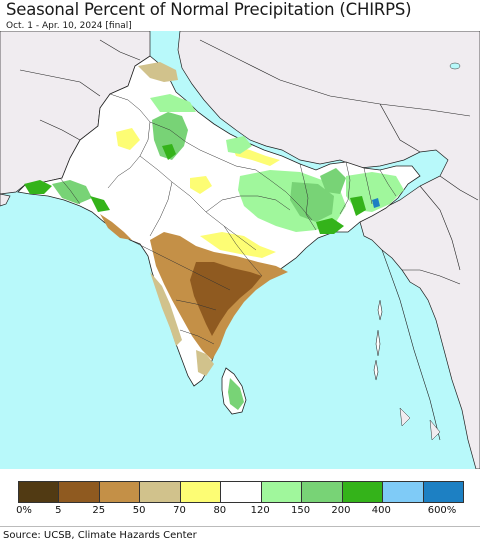  What do you see at coordinates (5, 200) in the screenshot?
I see `land-arabia` at bounding box center [5, 200].